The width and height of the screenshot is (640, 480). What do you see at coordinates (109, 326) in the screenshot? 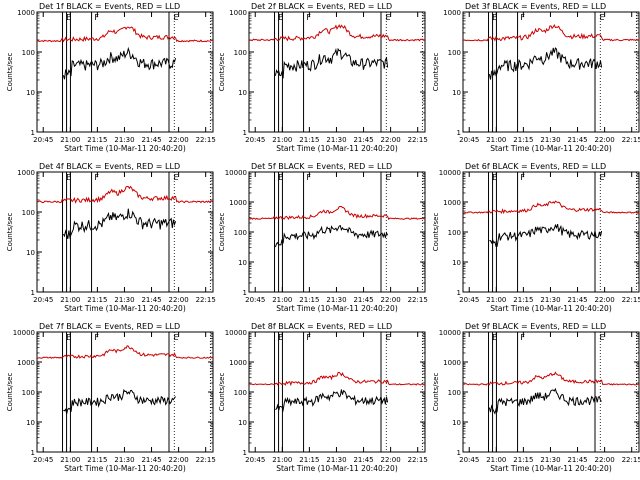
I see `panel-title: Det 7f BLACK = Events, RED = LLD` at bounding box center [109, 326].